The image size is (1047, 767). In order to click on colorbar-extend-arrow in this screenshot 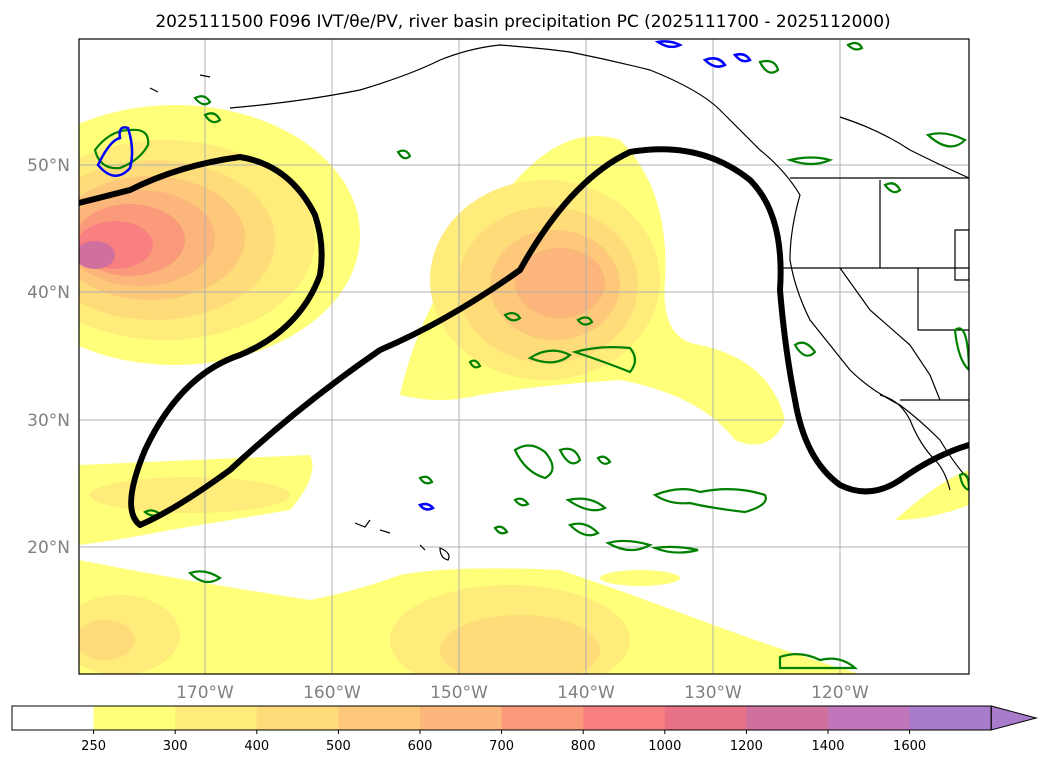, I will do `click(1014, 718)`.